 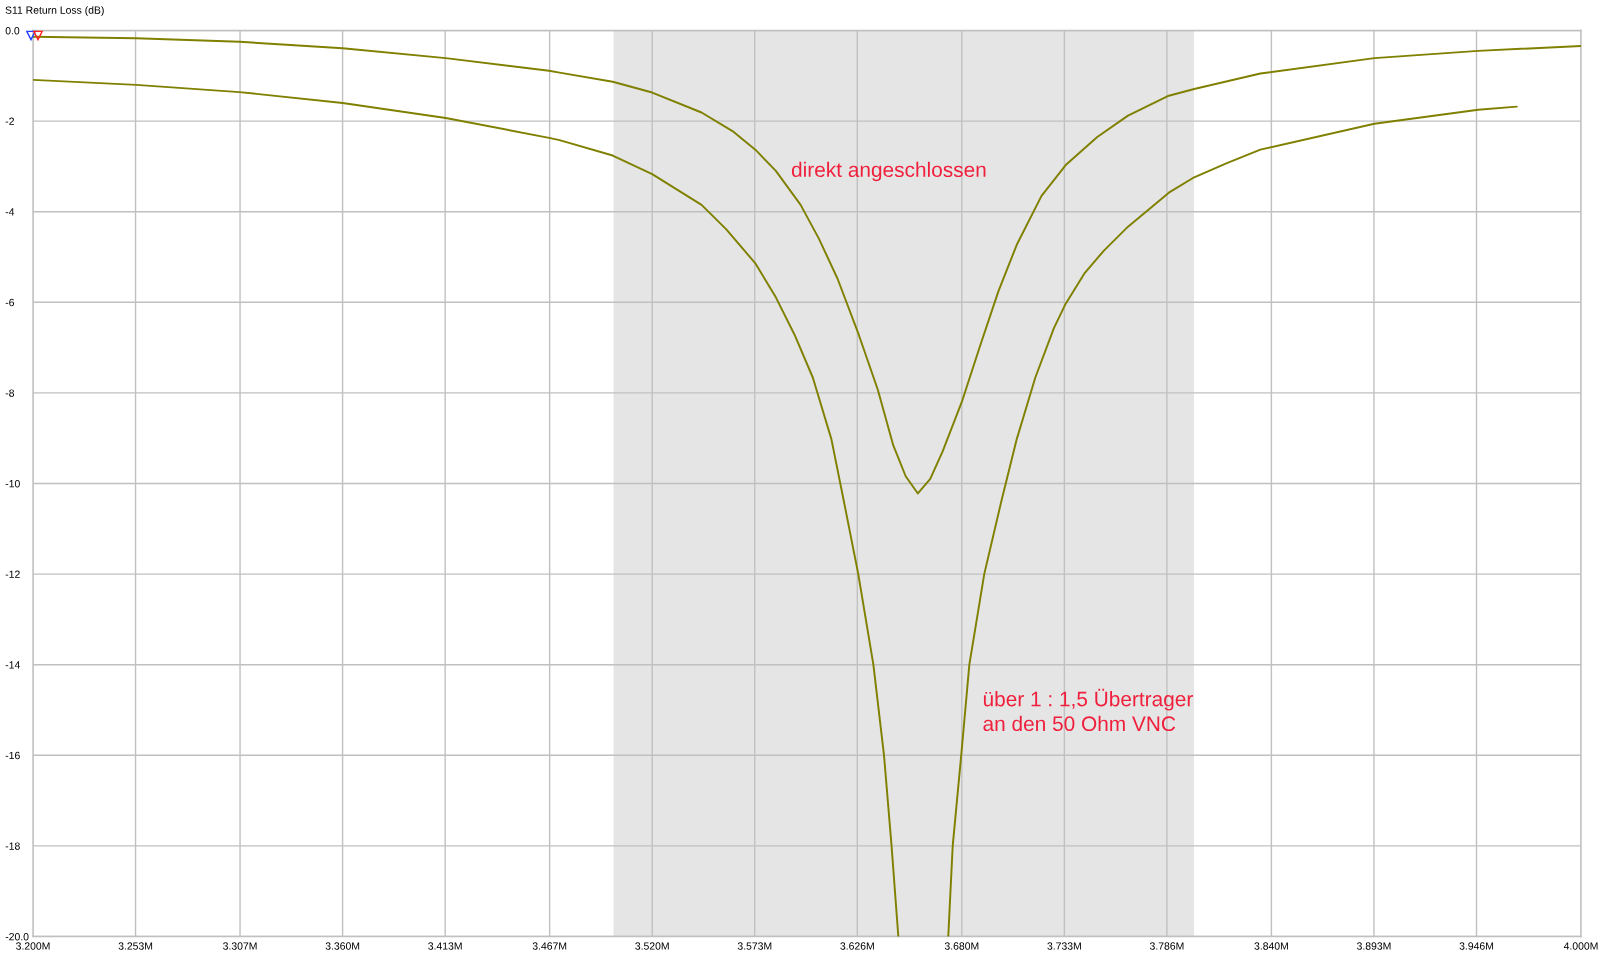 What do you see at coordinates (54, 11) in the screenshot?
I see `y-axis-title: S11 Return Loss (dB)` at bounding box center [54, 11].